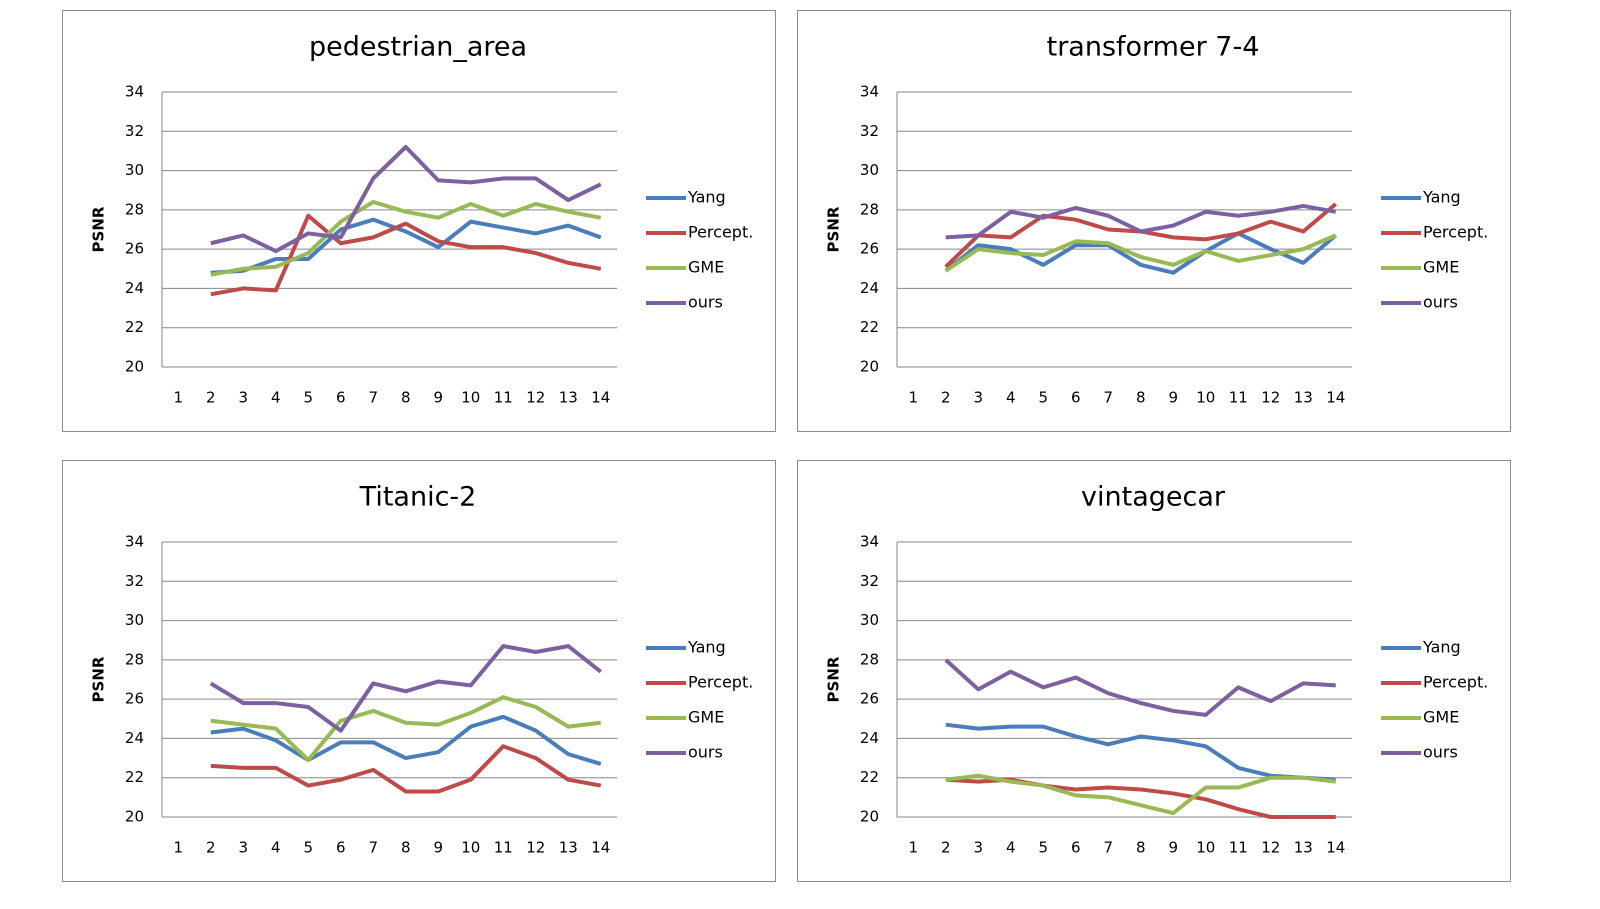 This screenshot has height=909, width=1600. What do you see at coordinates (1153, 47) in the screenshot?
I see `chart-title: transformer 7-4` at bounding box center [1153, 47].